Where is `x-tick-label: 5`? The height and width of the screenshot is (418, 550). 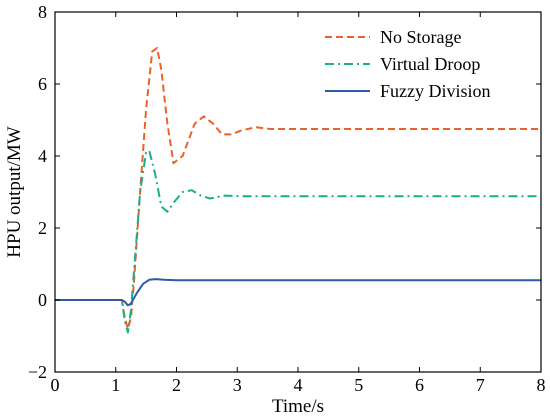
x-tick-label: 5 is located at coordinates (358, 385).